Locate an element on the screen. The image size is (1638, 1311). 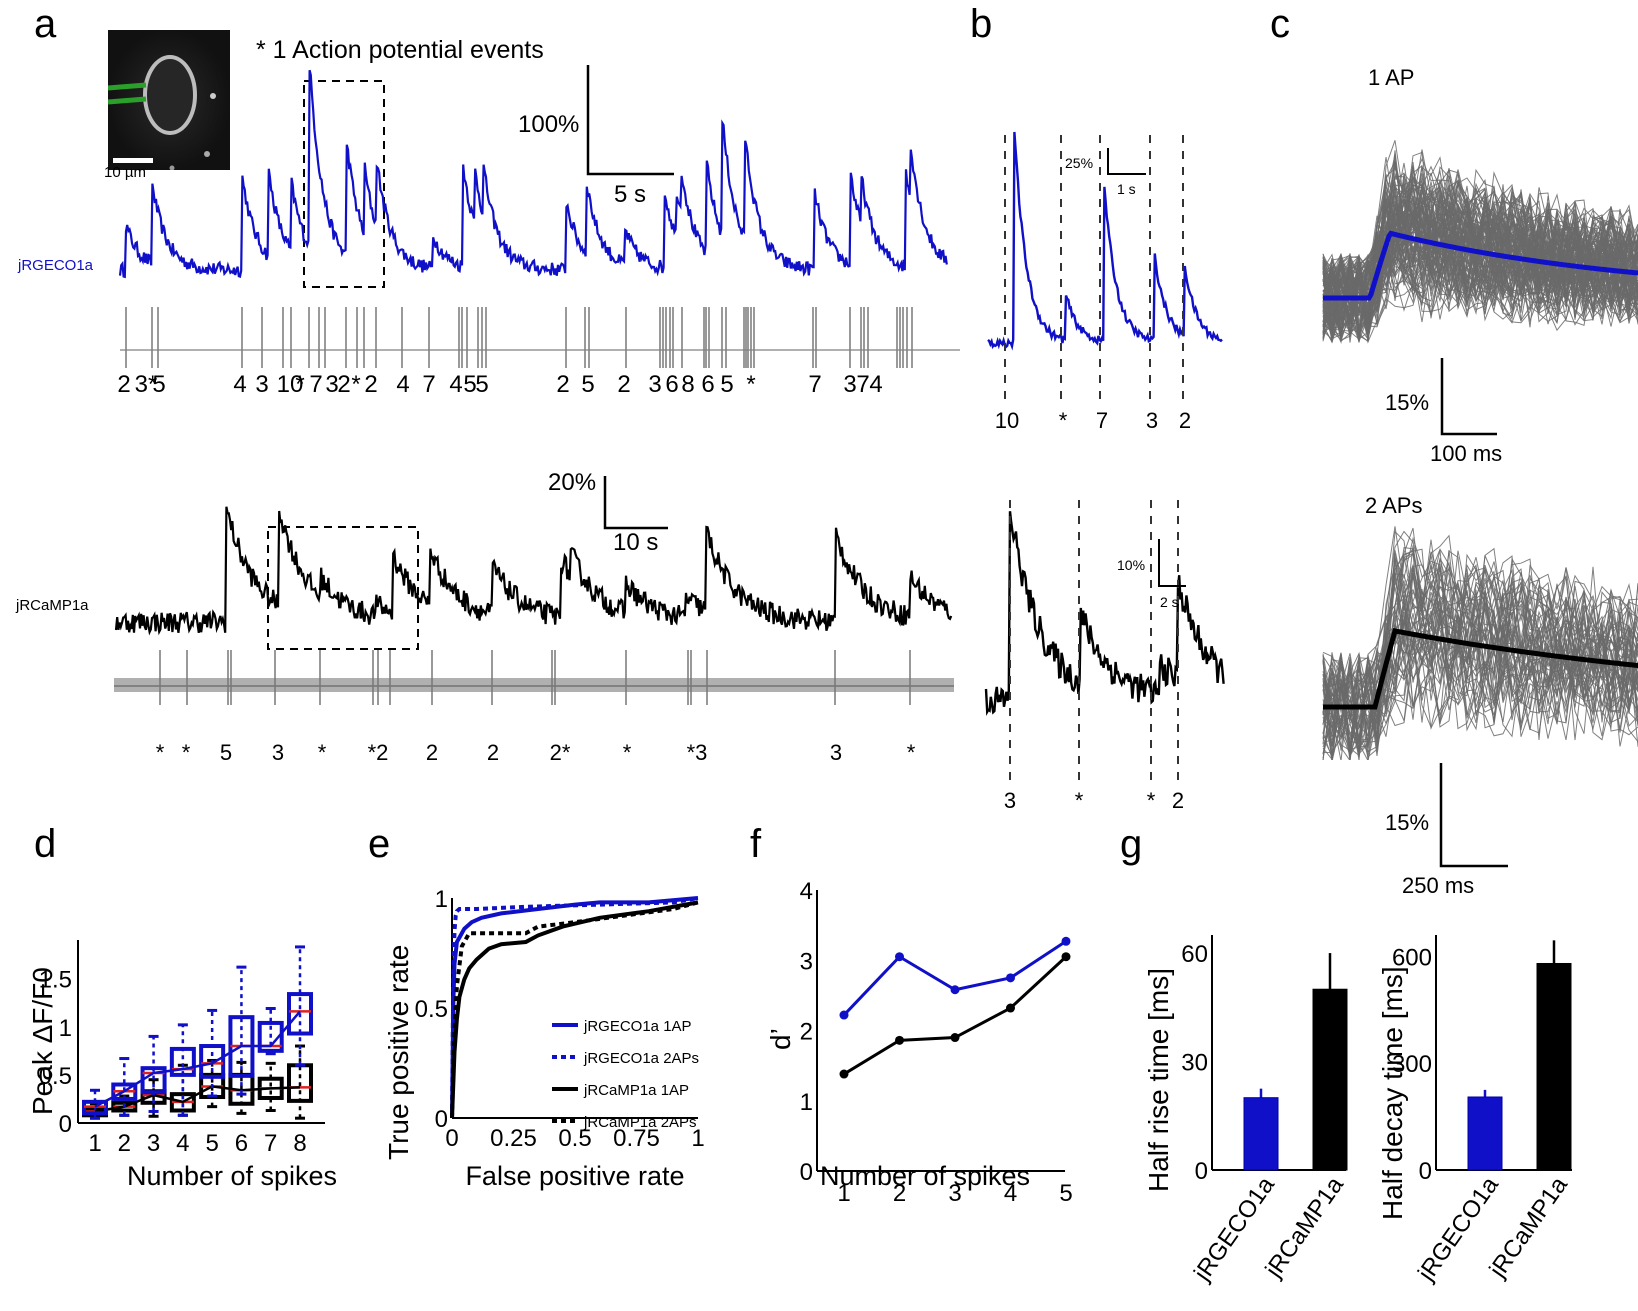
mean-trace-1ap is located at coordinates (1480, 265).